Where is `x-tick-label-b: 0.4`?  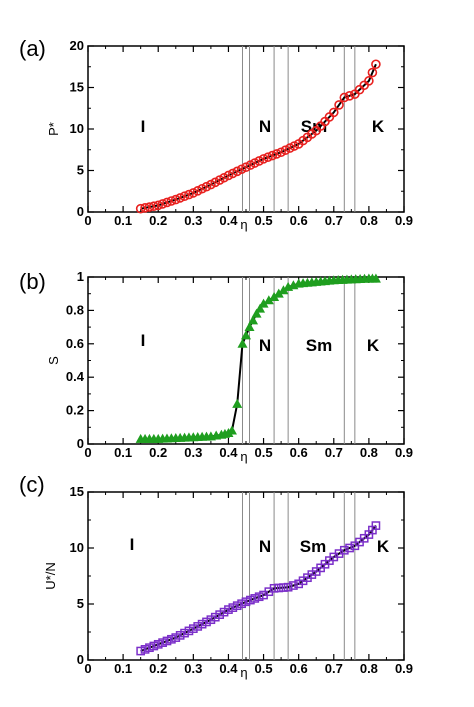 x-tick-label-b: 0.4 is located at coordinates (228, 452).